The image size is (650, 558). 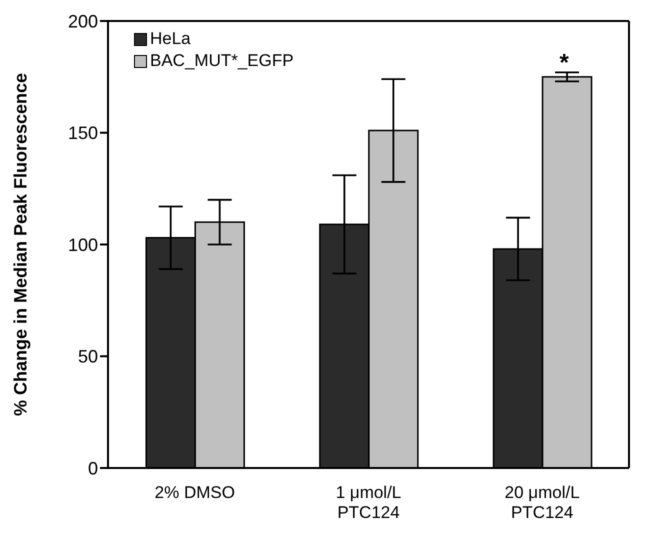 What do you see at coordinates (564, 62) in the screenshot?
I see `annotation: *` at bounding box center [564, 62].